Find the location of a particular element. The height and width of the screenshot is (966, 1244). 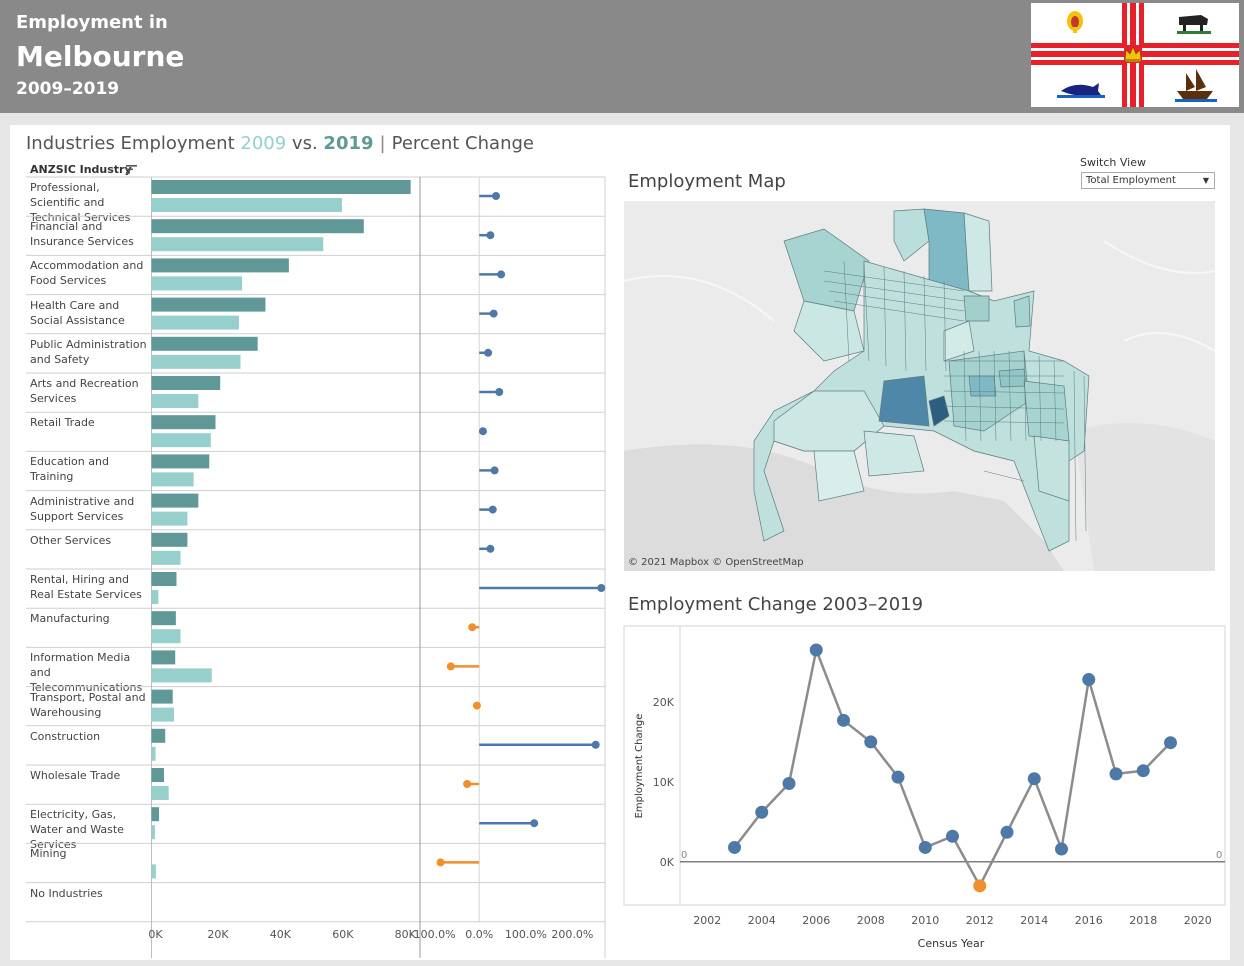

industry-label: Accommodation and Food Services is located at coordinates (87, 273).